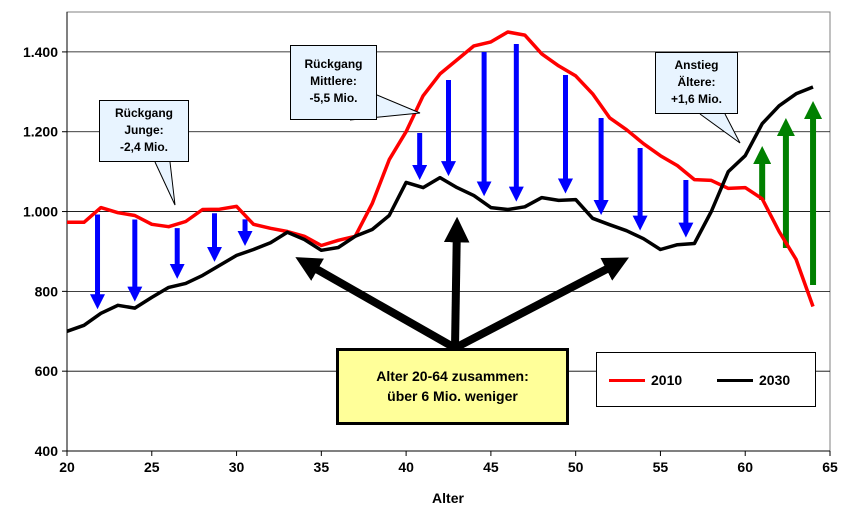 This screenshot has height=507, width=844. I want to click on y-tick-label: 1.400, so click(40, 52).